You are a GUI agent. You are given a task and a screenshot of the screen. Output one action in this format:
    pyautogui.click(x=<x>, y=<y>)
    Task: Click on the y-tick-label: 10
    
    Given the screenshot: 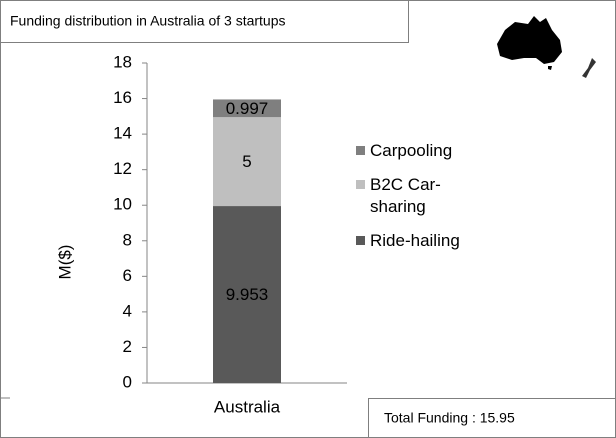 What is the action you would take?
    pyautogui.click(x=122, y=204)
    